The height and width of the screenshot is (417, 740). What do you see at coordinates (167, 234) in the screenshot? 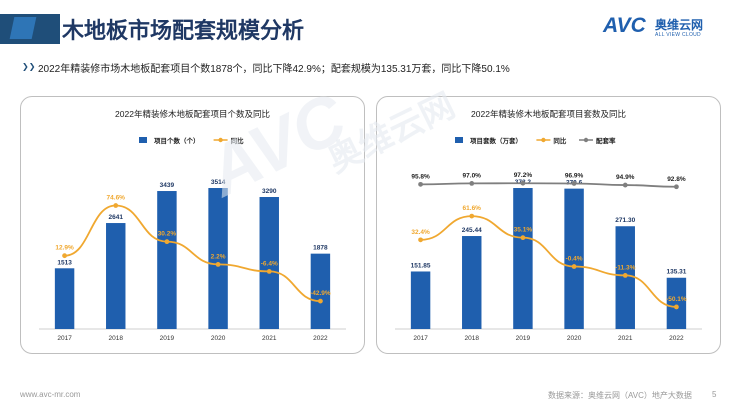
I see `yoy-label: 30.2%` at bounding box center [167, 234].